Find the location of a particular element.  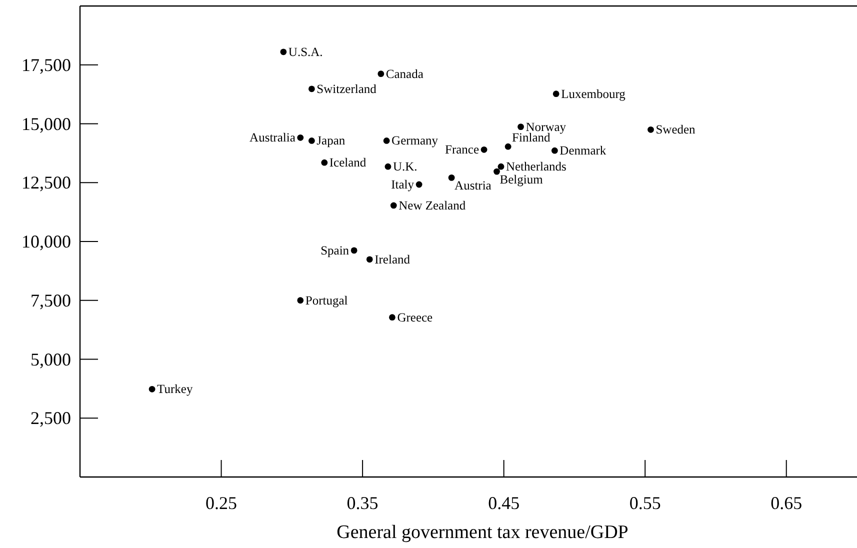

annotation: U.S.A. is located at coordinates (305, 51).